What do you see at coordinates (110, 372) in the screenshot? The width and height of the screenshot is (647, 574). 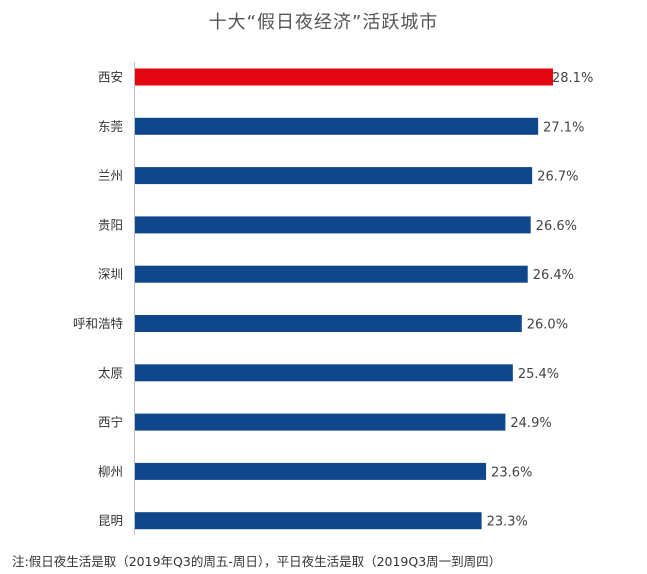 I see `category-label: 太原` at bounding box center [110, 372].